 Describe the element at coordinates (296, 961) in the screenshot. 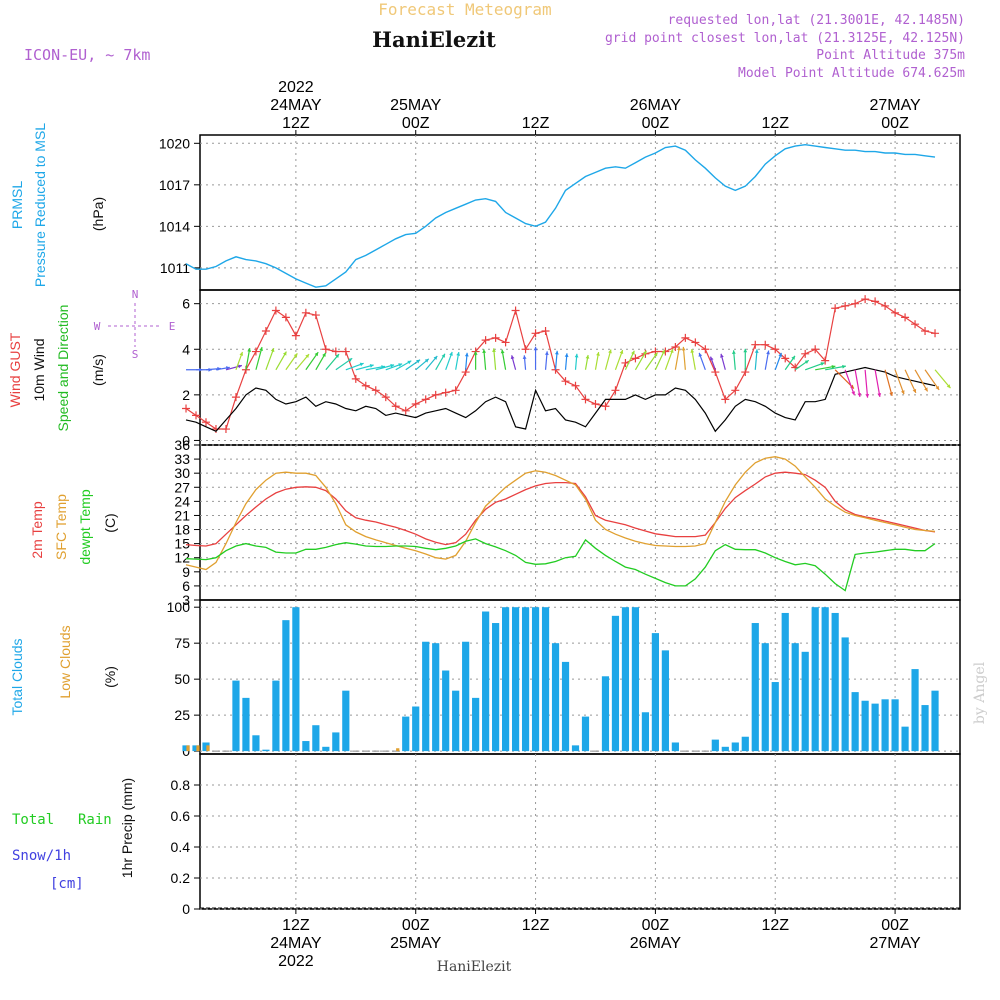

I see `bottom-year-label: 2022` at that location.